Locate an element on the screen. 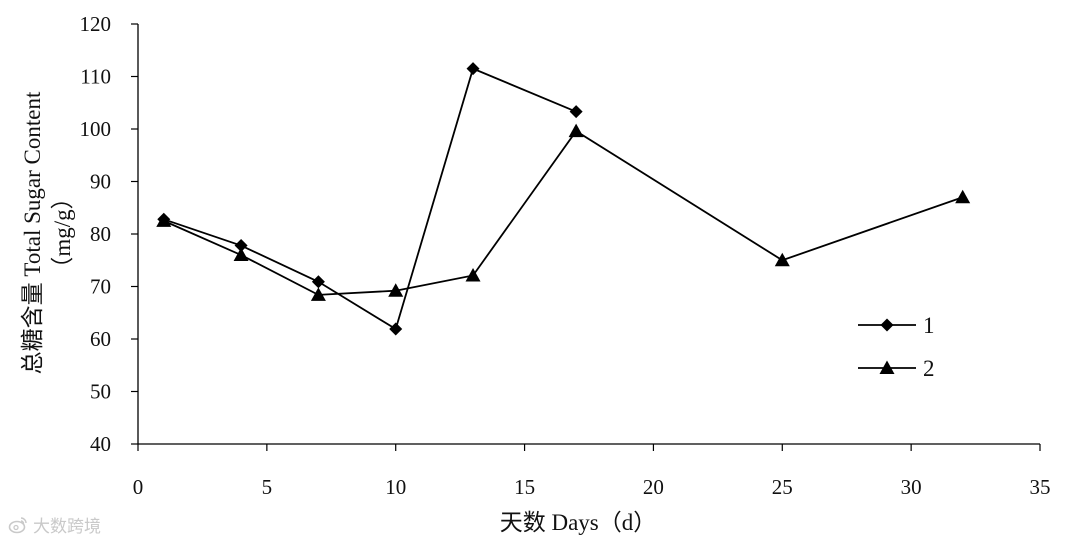 This screenshot has height=545, width=1080. y-tick-label: 50 is located at coordinates (100, 392).